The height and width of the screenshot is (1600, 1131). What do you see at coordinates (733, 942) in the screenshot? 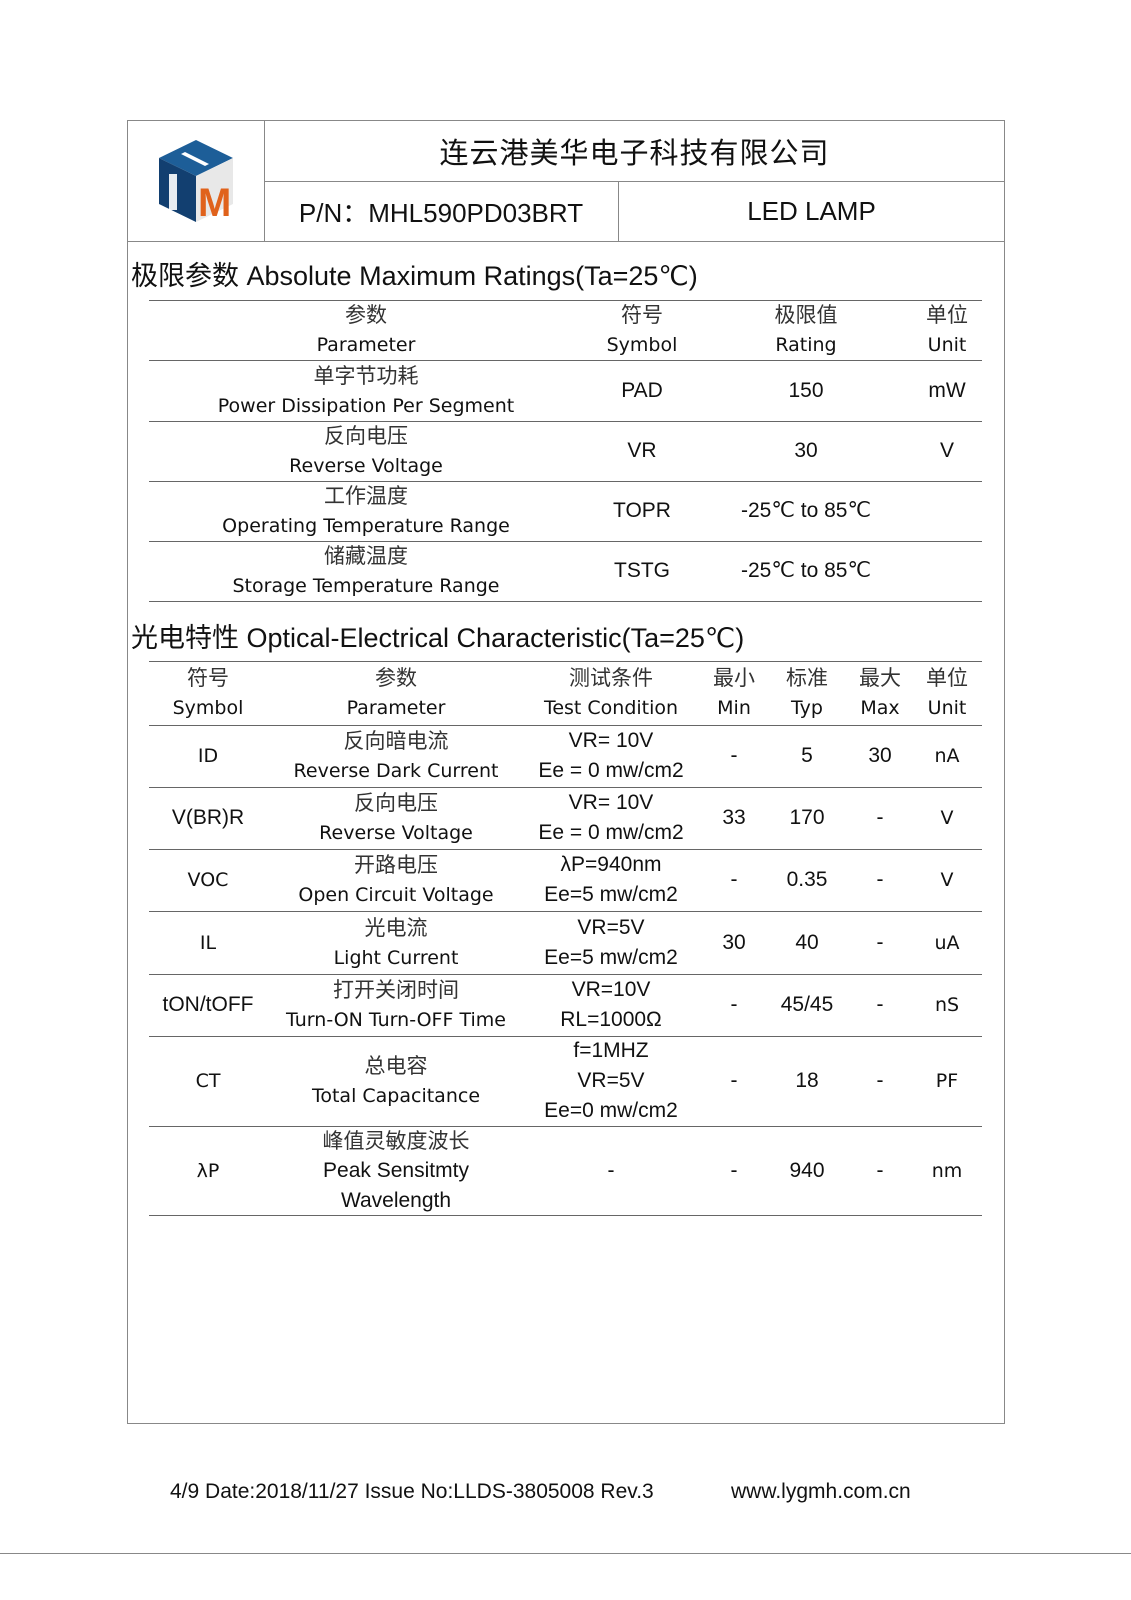
I see `opt-elec-min: 30` at bounding box center [733, 942].